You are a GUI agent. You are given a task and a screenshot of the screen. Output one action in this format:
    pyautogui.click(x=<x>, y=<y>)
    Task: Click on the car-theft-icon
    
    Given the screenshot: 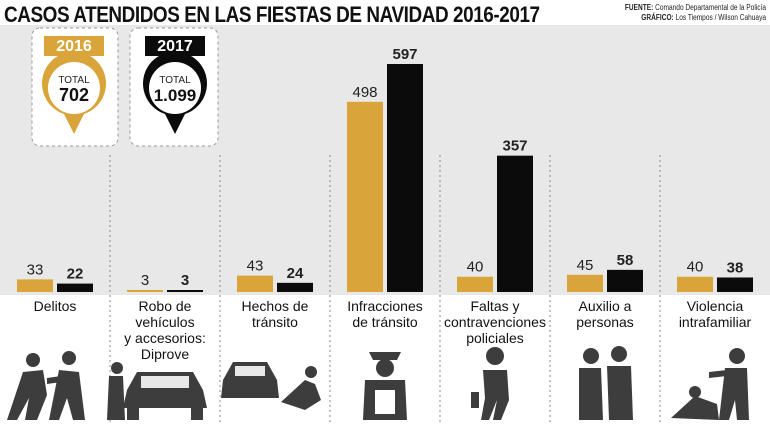 What is the action you would take?
    pyautogui.click(x=157, y=391)
    